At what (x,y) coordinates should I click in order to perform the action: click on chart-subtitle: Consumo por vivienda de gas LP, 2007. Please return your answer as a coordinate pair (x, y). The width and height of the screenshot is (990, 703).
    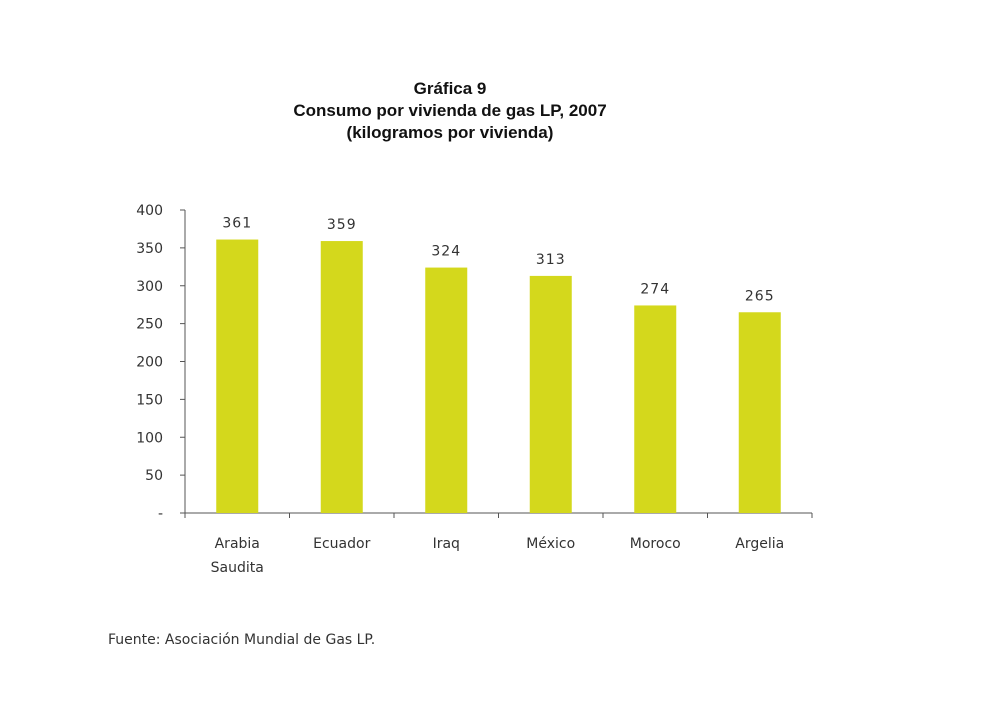
    Looking at the image, I should click on (450, 110).